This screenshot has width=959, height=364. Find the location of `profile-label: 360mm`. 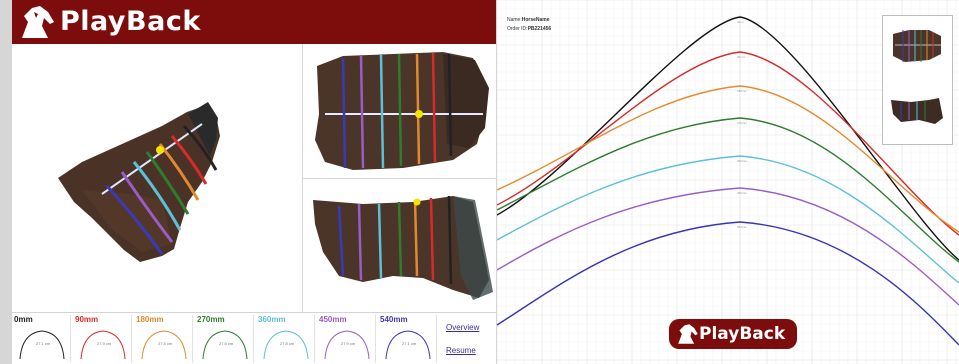

profile-label: 360mm is located at coordinates (272, 319).